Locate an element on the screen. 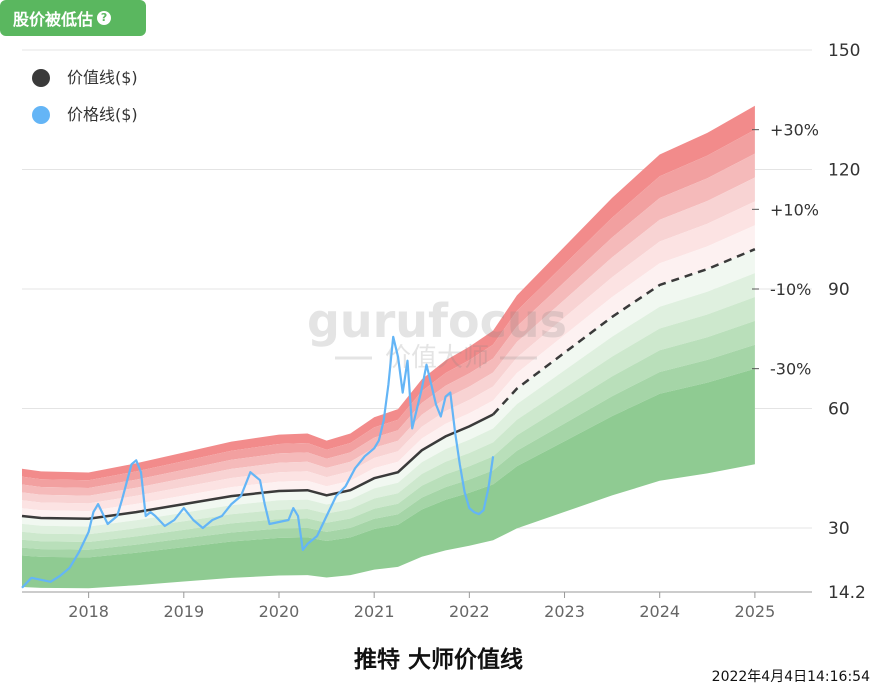 The width and height of the screenshot is (877, 686). y-tick-label: 120 is located at coordinates (844, 171).